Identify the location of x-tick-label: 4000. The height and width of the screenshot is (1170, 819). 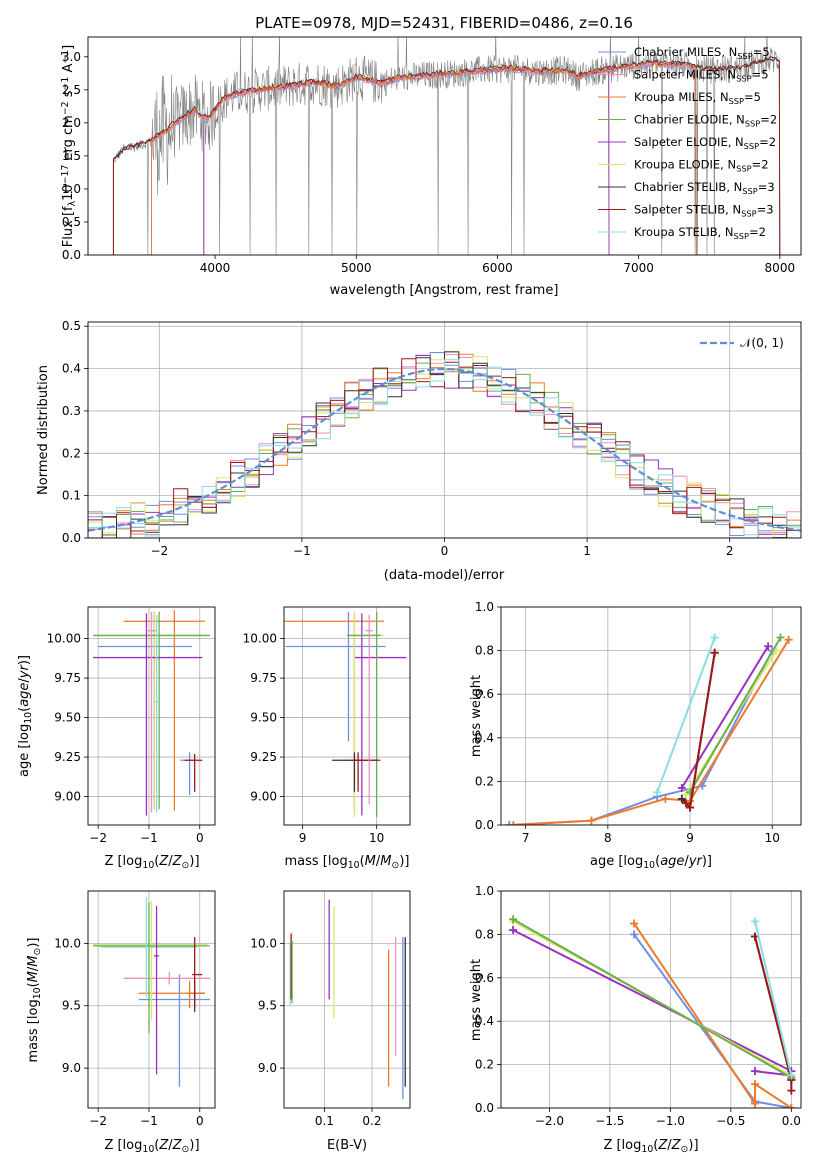
(215, 268).